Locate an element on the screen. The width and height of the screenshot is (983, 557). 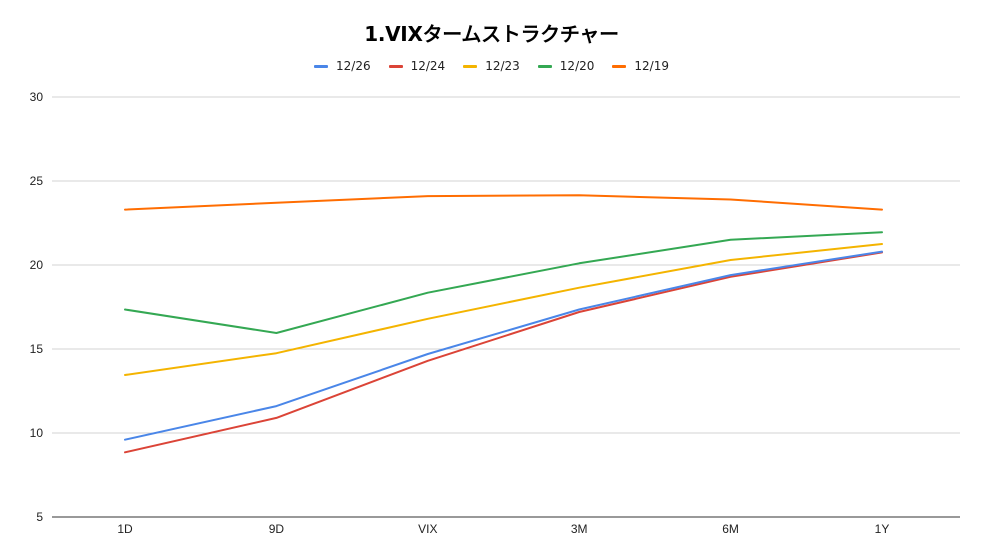
legend-item: 12/26 is located at coordinates (342, 66).